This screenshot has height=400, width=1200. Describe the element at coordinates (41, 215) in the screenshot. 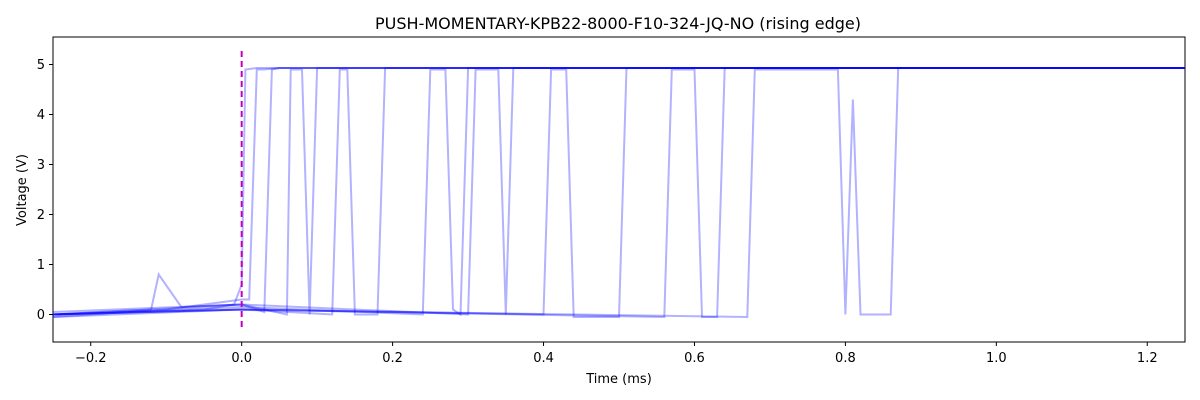

I see `y-tick-label: 2` at that location.